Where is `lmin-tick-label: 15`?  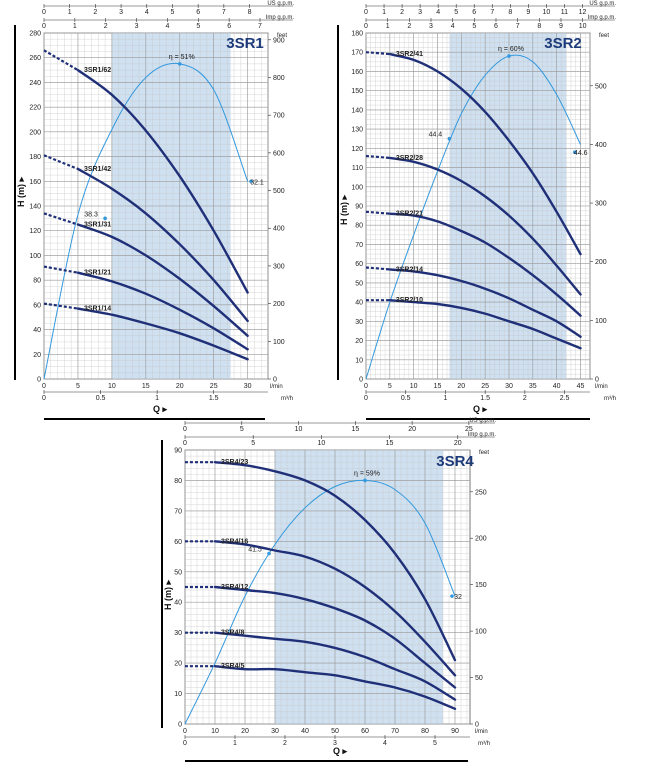
lmin-tick-label: 15 is located at coordinates (438, 386).